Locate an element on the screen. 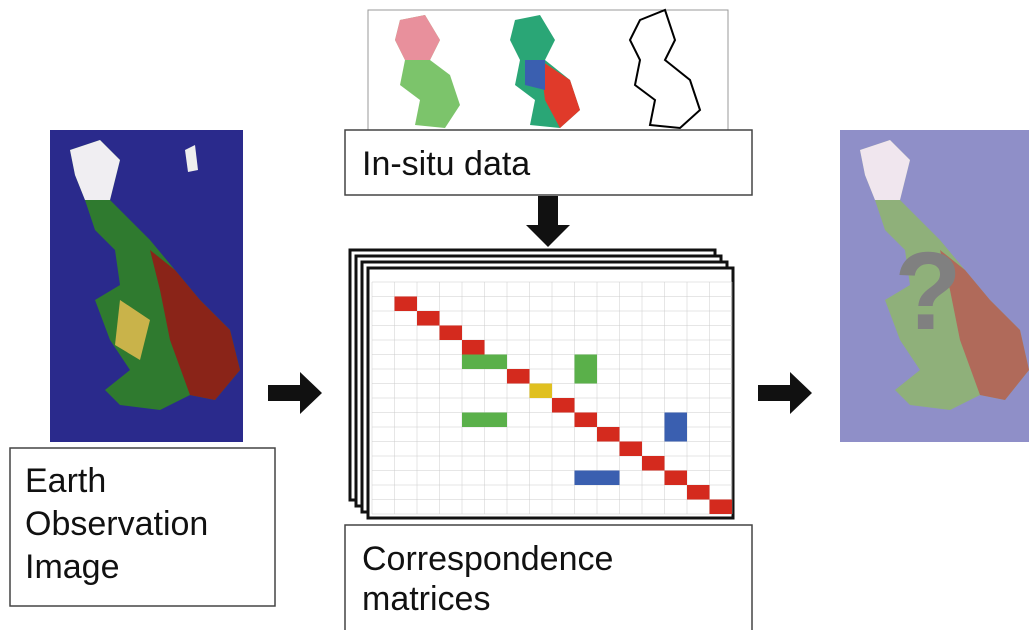  correspondence-label: matrices is located at coordinates (426, 599).